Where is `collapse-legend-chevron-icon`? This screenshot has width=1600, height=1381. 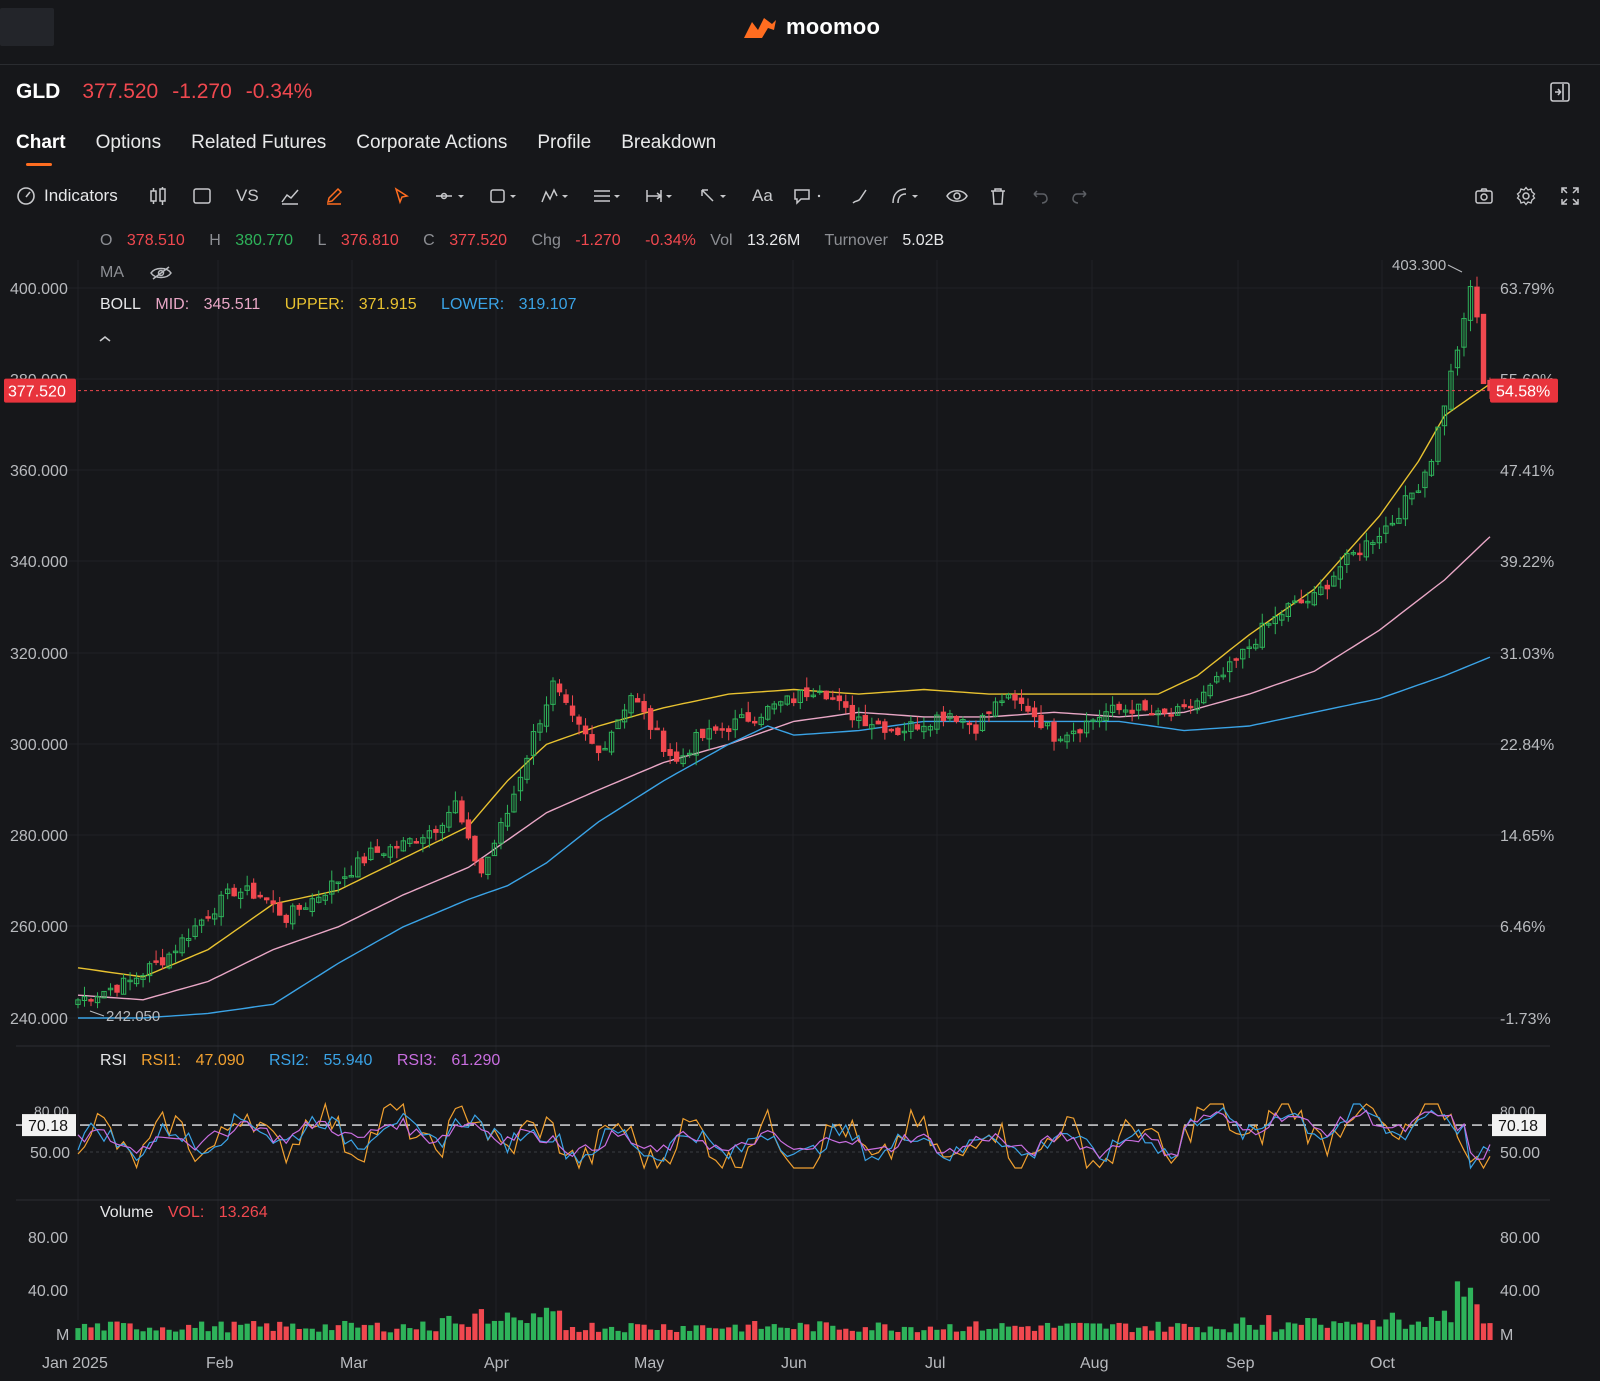 collapse-legend-chevron-icon is located at coordinates (105, 339).